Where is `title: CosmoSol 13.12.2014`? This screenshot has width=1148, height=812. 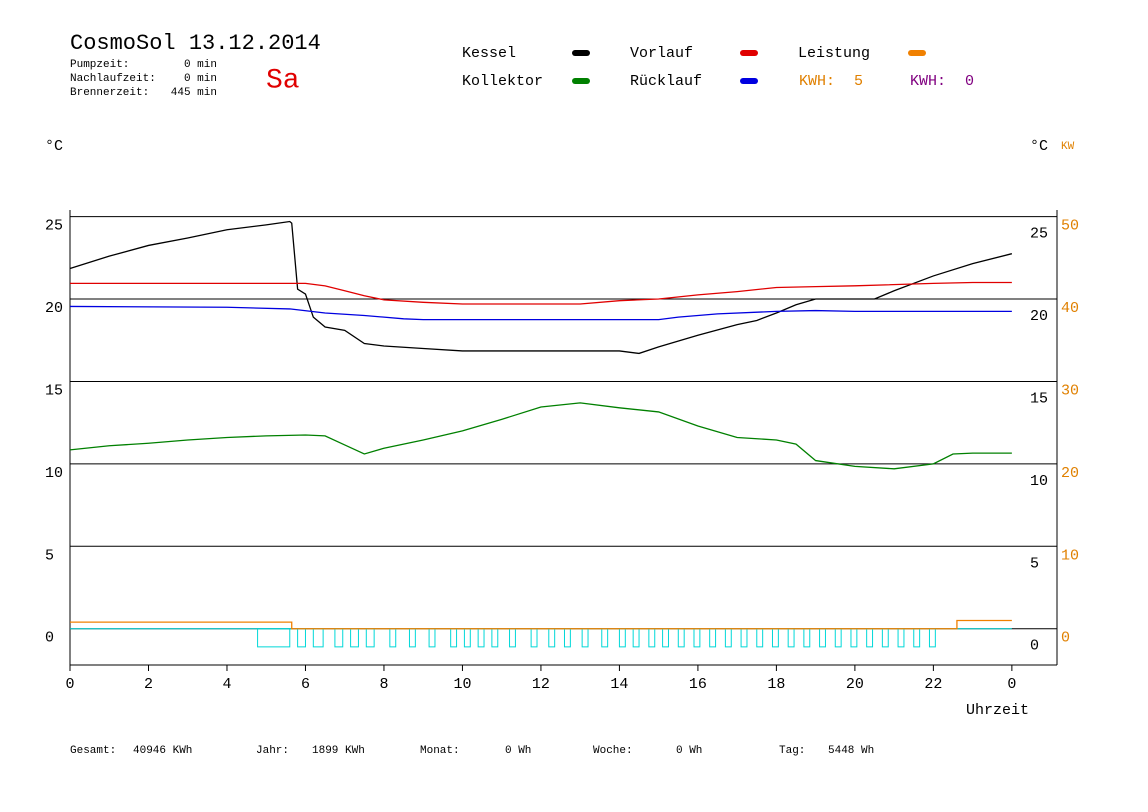 title: CosmoSol 13.12.2014 is located at coordinates (195, 43).